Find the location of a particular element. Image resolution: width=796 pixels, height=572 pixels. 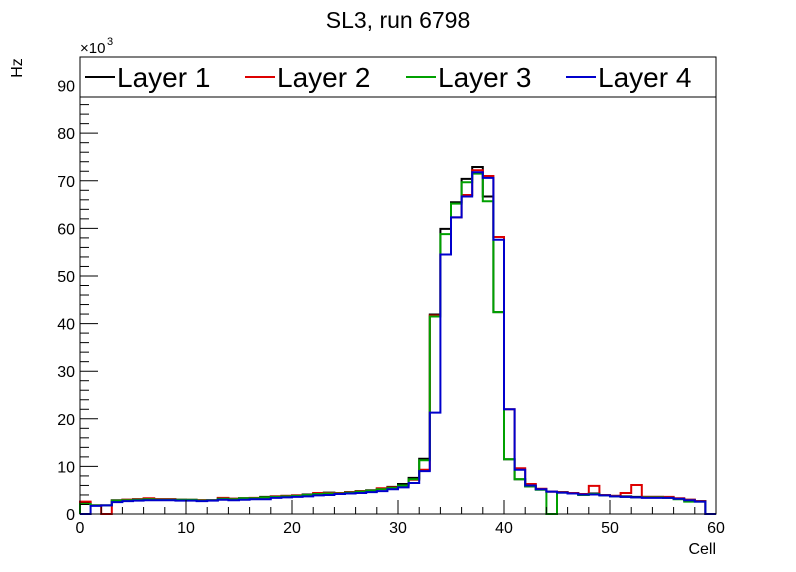

legend-entry-layer-2: Layer 2 is located at coordinates (307, 77).